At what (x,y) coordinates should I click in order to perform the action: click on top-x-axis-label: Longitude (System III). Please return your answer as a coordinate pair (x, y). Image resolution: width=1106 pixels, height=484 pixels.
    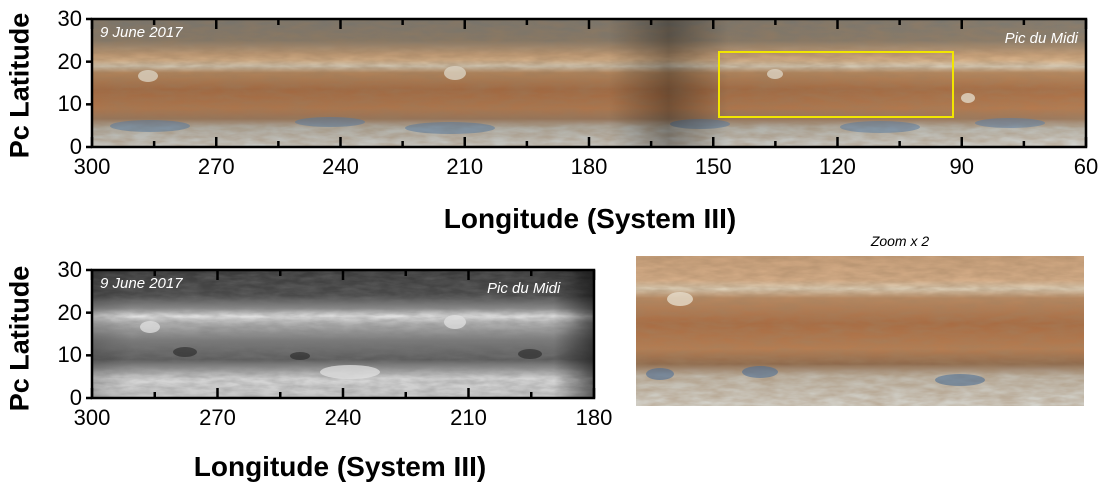
    Looking at the image, I should click on (590, 218).